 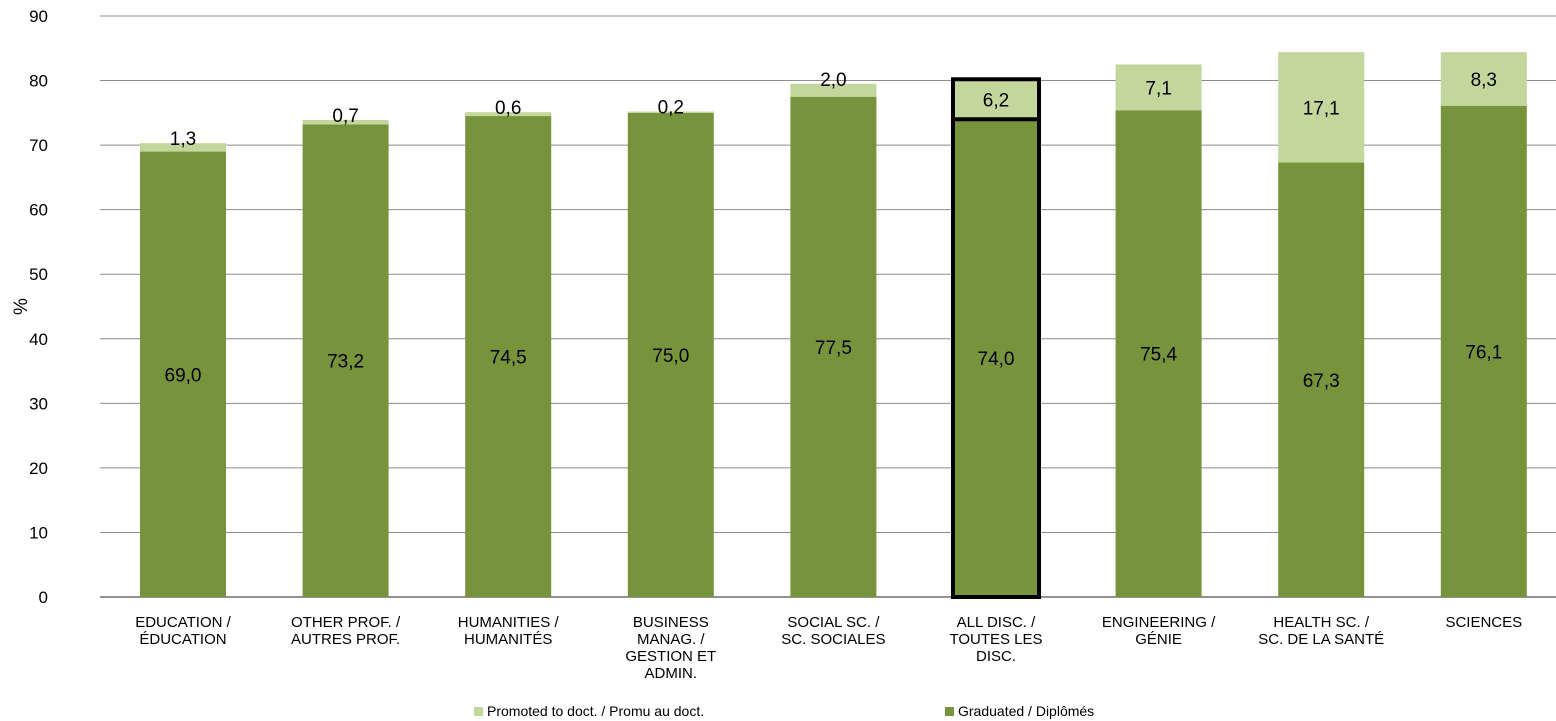 I want to click on data-label-promoted: 2,0, so click(x=833, y=80).